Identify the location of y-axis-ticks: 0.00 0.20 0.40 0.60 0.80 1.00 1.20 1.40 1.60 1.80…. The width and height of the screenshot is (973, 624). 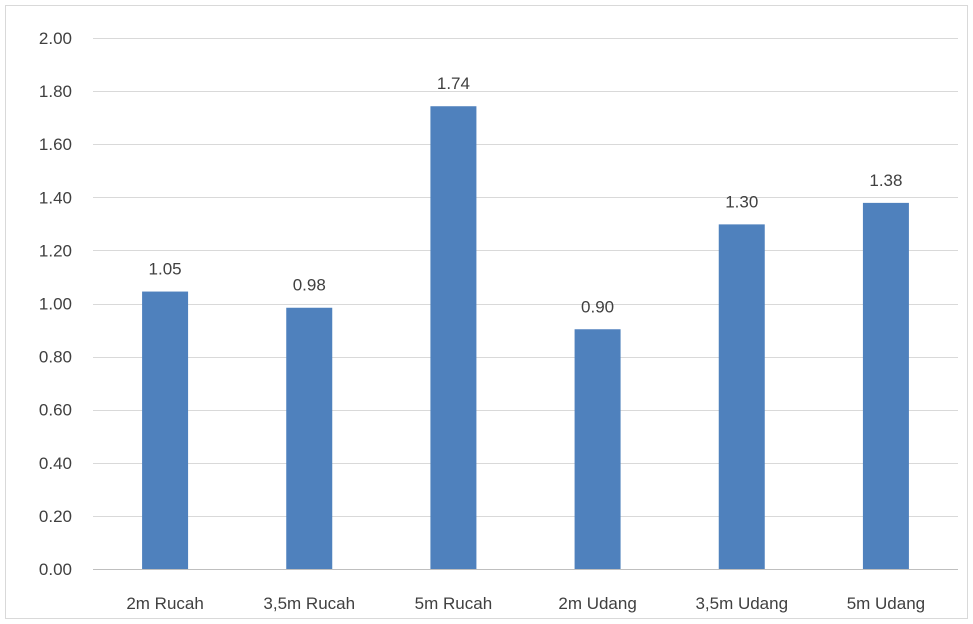
(55, 304).